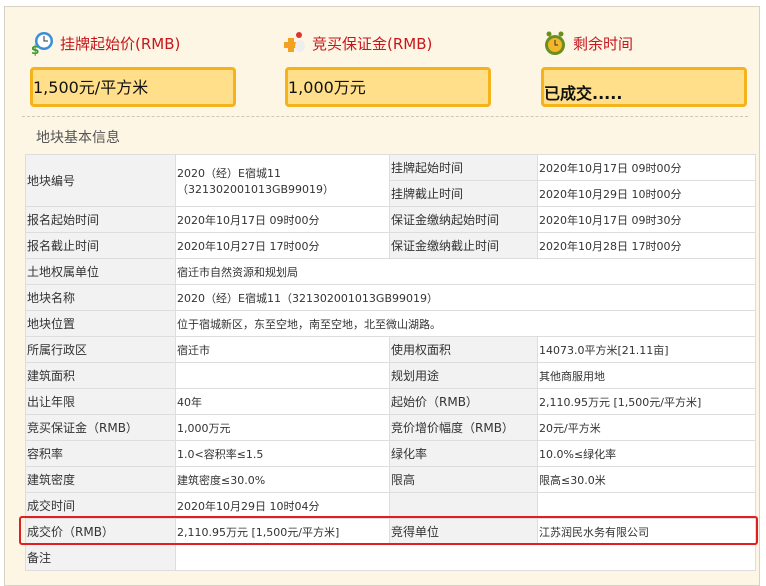 The height and width of the screenshot is (586, 766). What do you see at coordinates (463, 375) in the screenshot?
I see `label-cell: 规划用途` at bounding box center [463, 375].